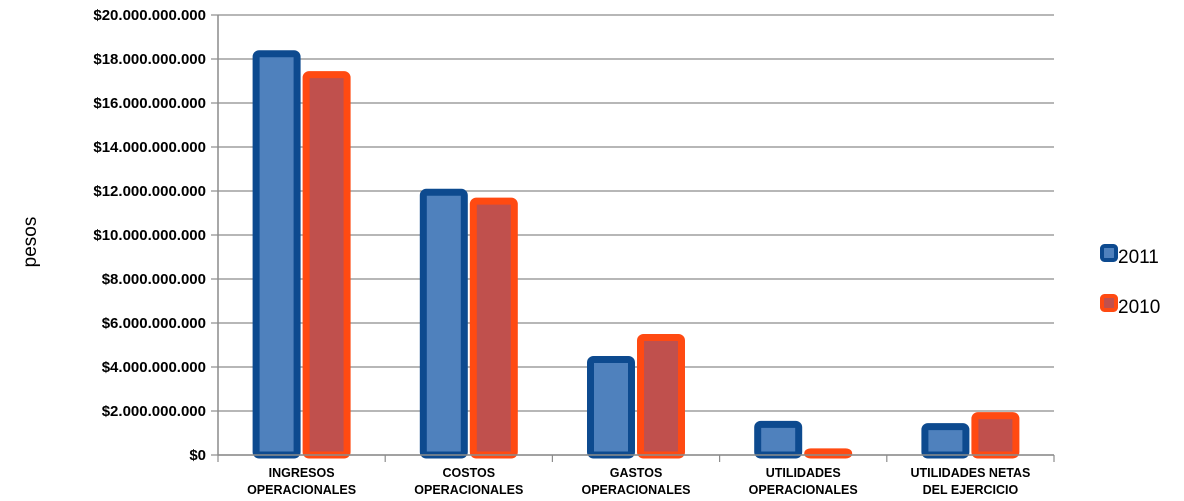 The height and width of the screenshot is (501, 1184). Describe the element at coordinates (154, 367) in the screenshot. I see `y-tick-label: $4.000.000.000` at that location.